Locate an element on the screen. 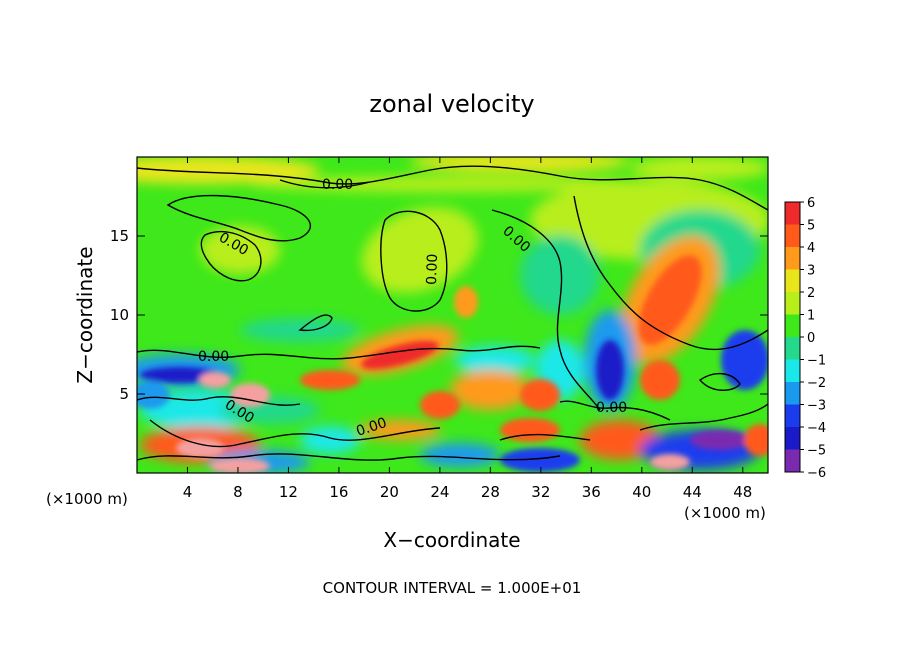 The image size is (904, 654). x-tick-label: 20 is located at coordinates (389, 492).